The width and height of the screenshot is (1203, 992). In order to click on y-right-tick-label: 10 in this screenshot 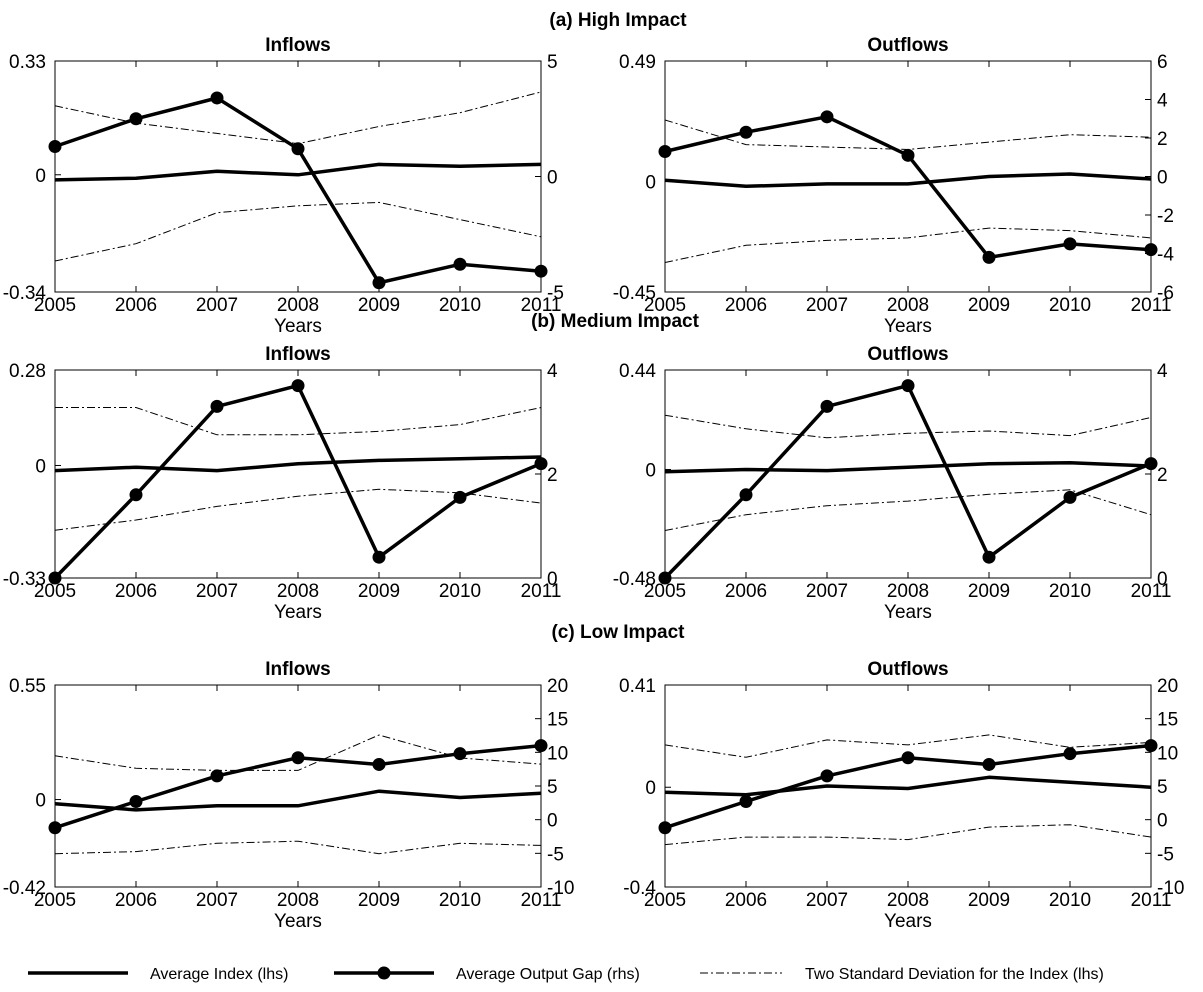, I will do `click(557, 753)`.